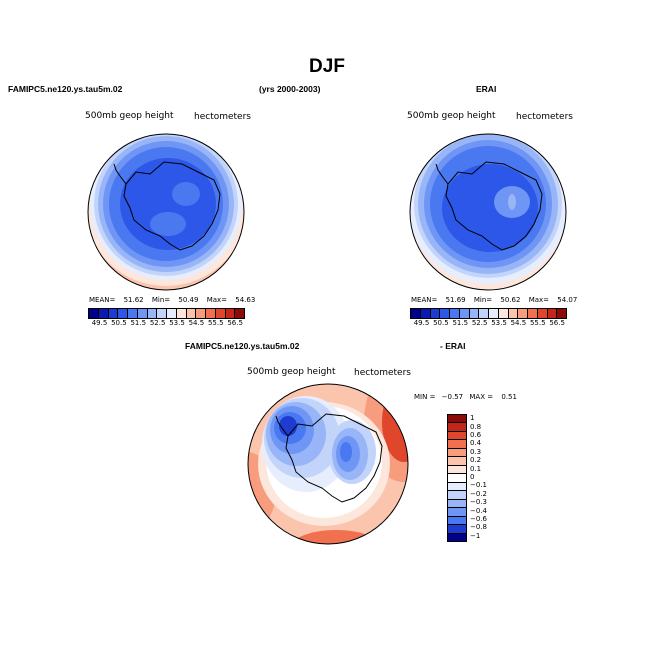  I want to click on model-stats: MEAN= 51.62 Min= 50.49 Max= 54.63, so click(172, 300).